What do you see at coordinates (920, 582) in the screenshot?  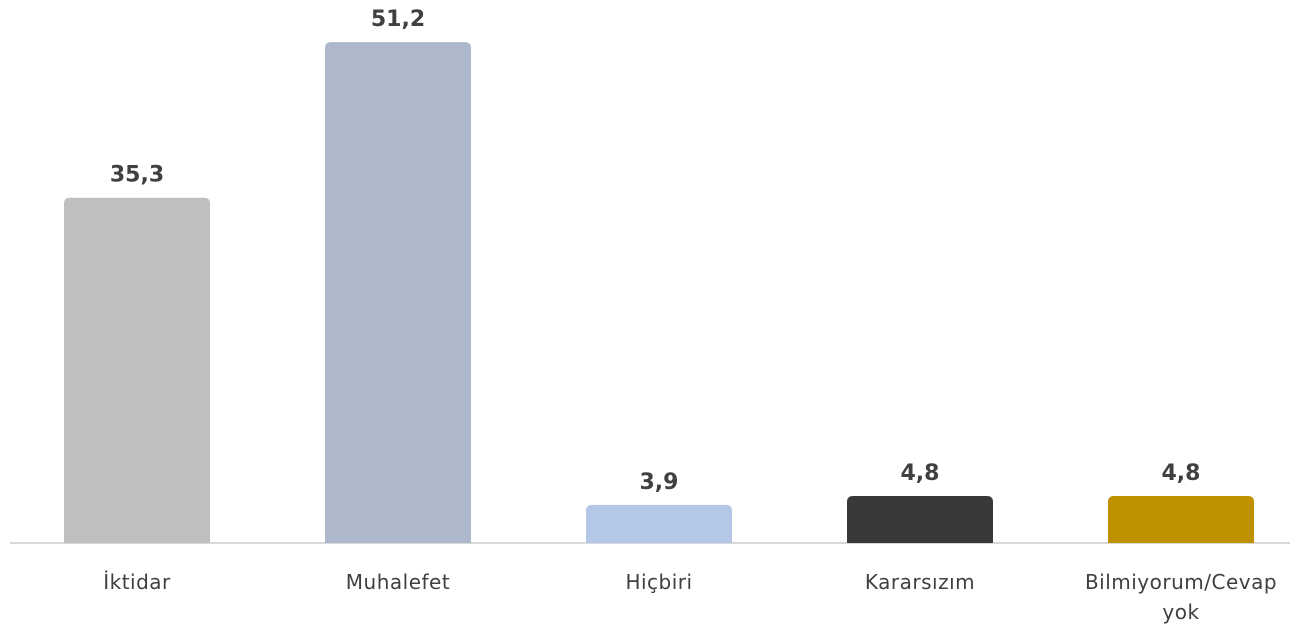 I see `x-tick-label: Kararsızım` at bounding box center [920, 582].